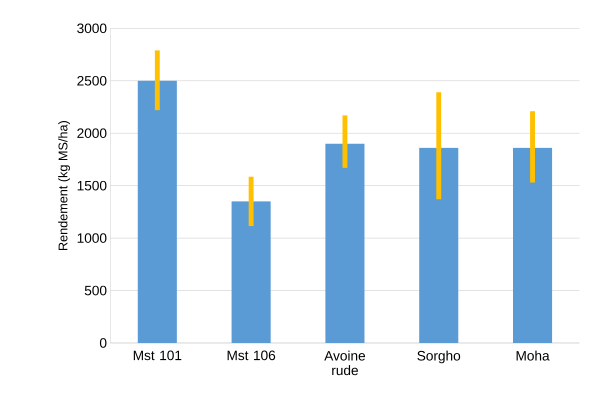  What do you see at coordinates (64, 185) in the screenshot?
I see `y-axis-title: Rendement (kg MS/ha)` at bounding box center [64, 185].